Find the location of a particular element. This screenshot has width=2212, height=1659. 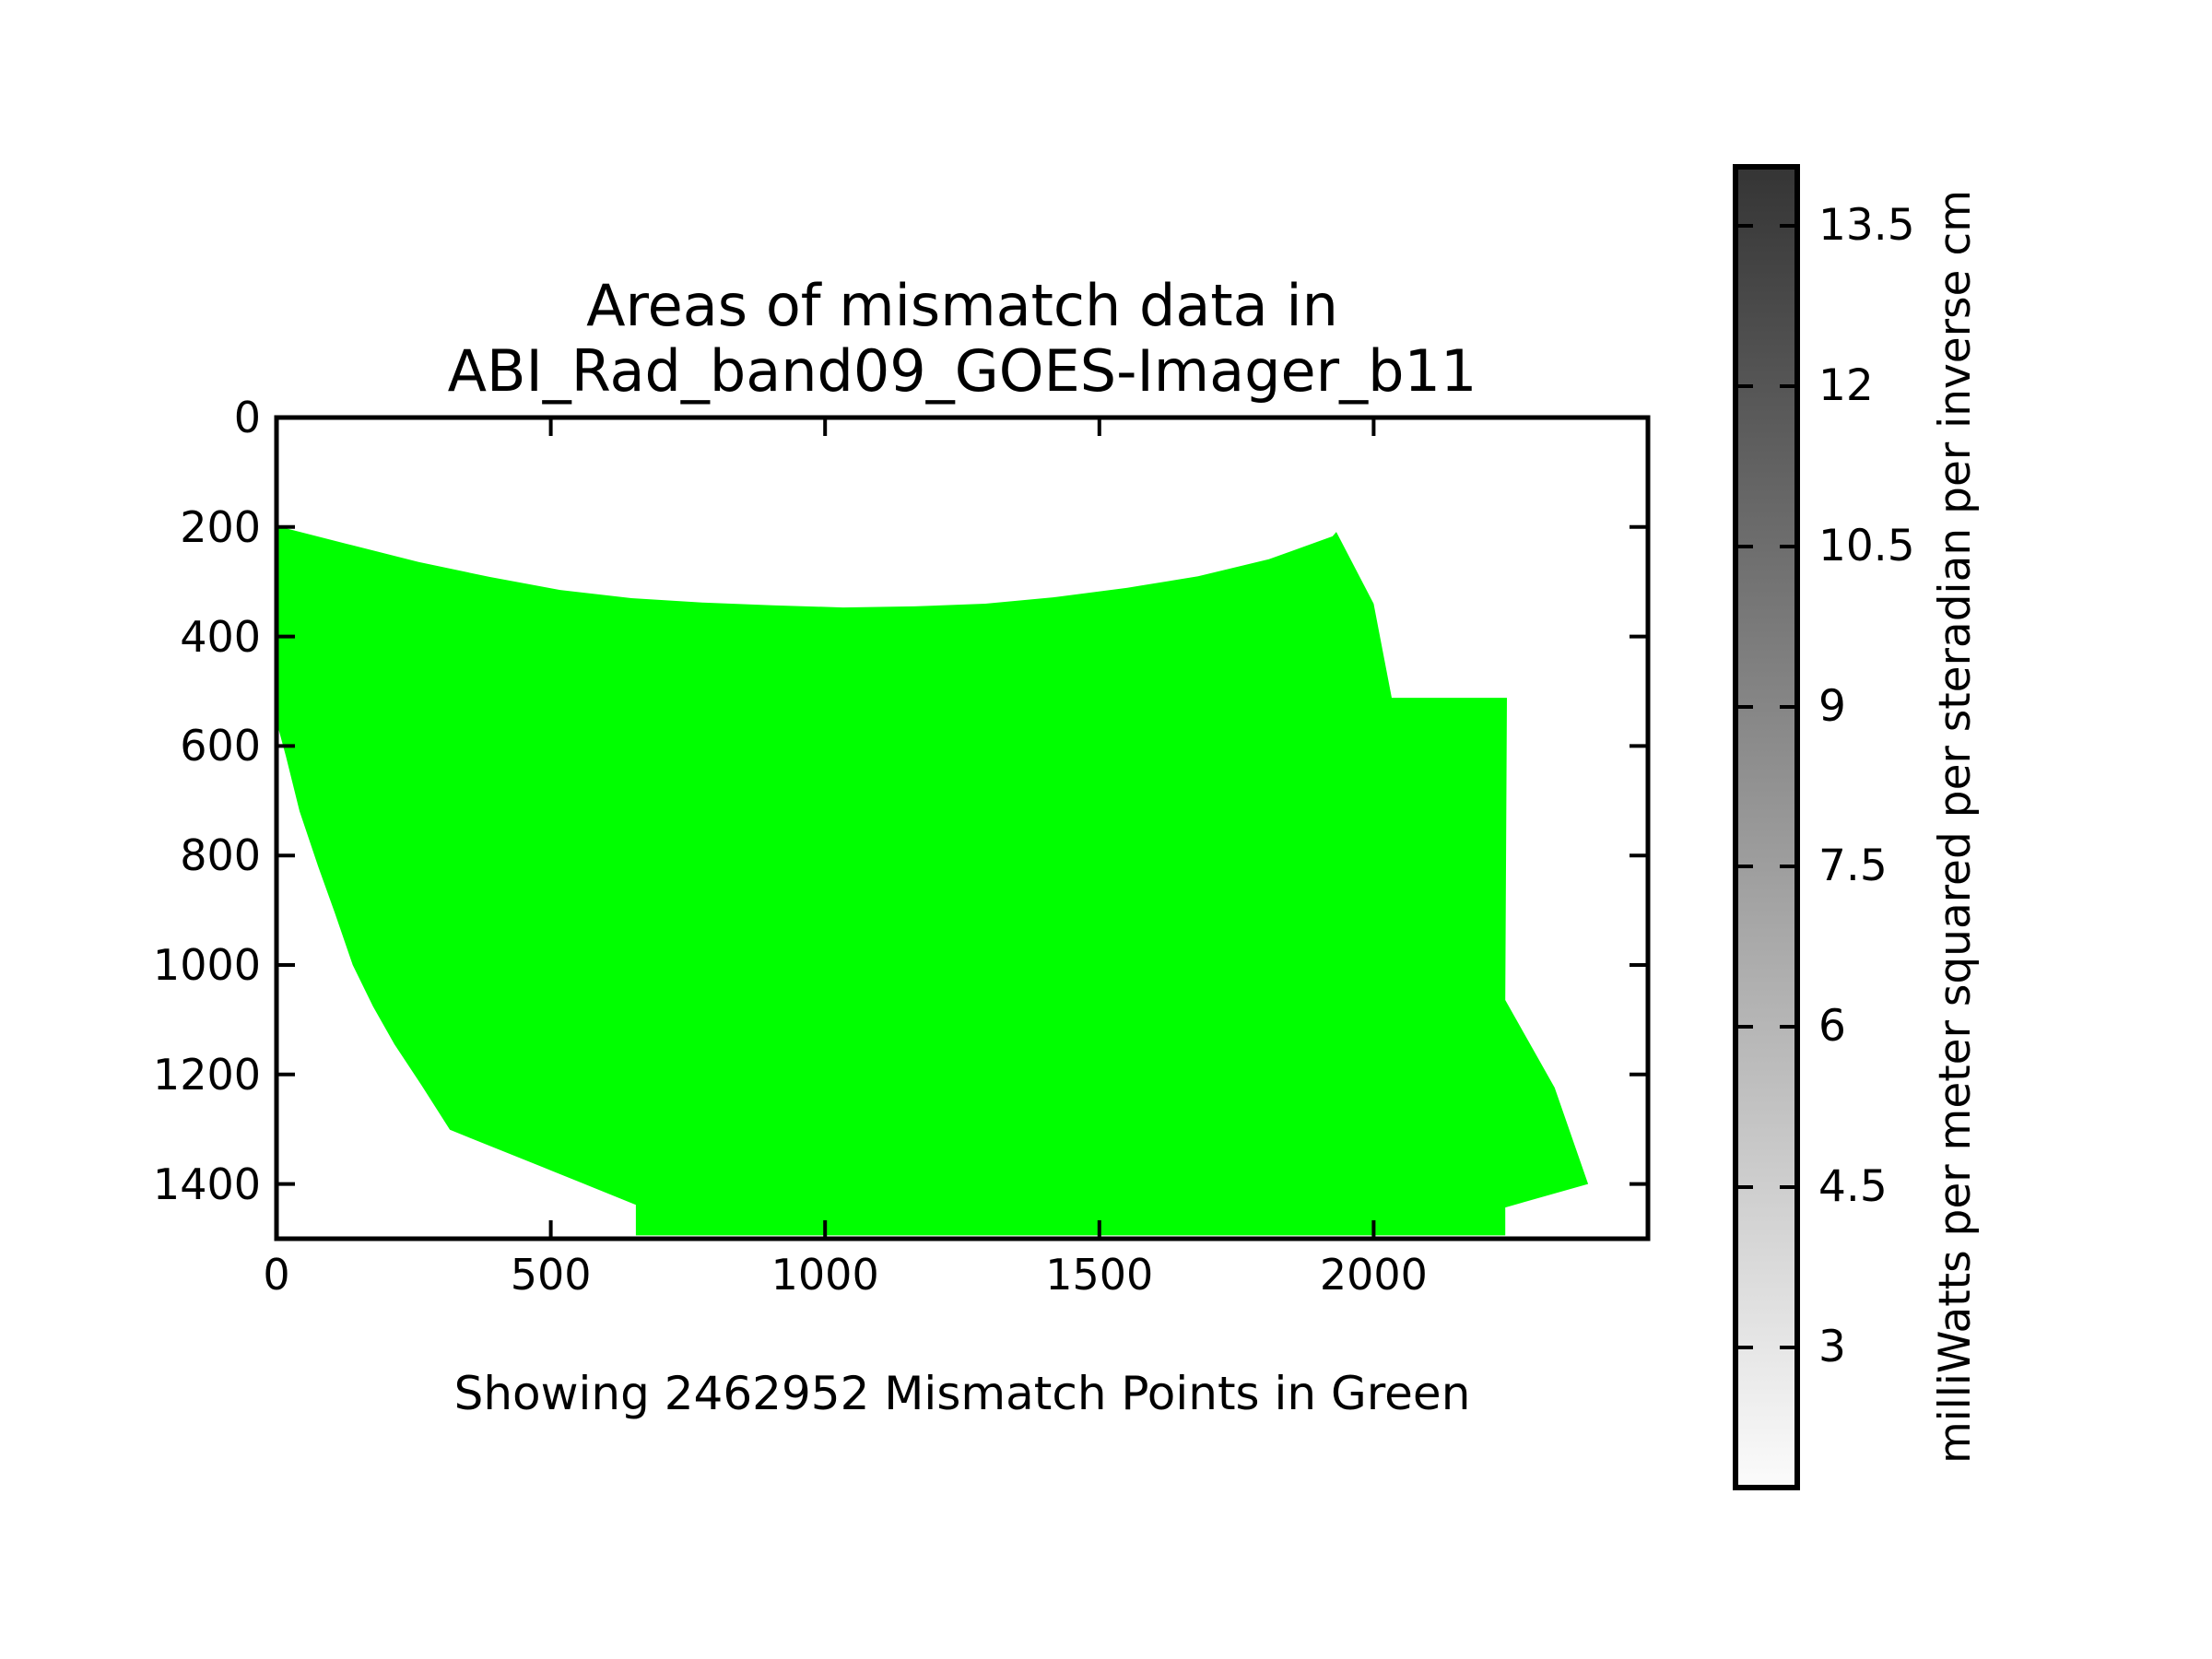

y-tick-label: 0 is located at coordinates (247, 417).